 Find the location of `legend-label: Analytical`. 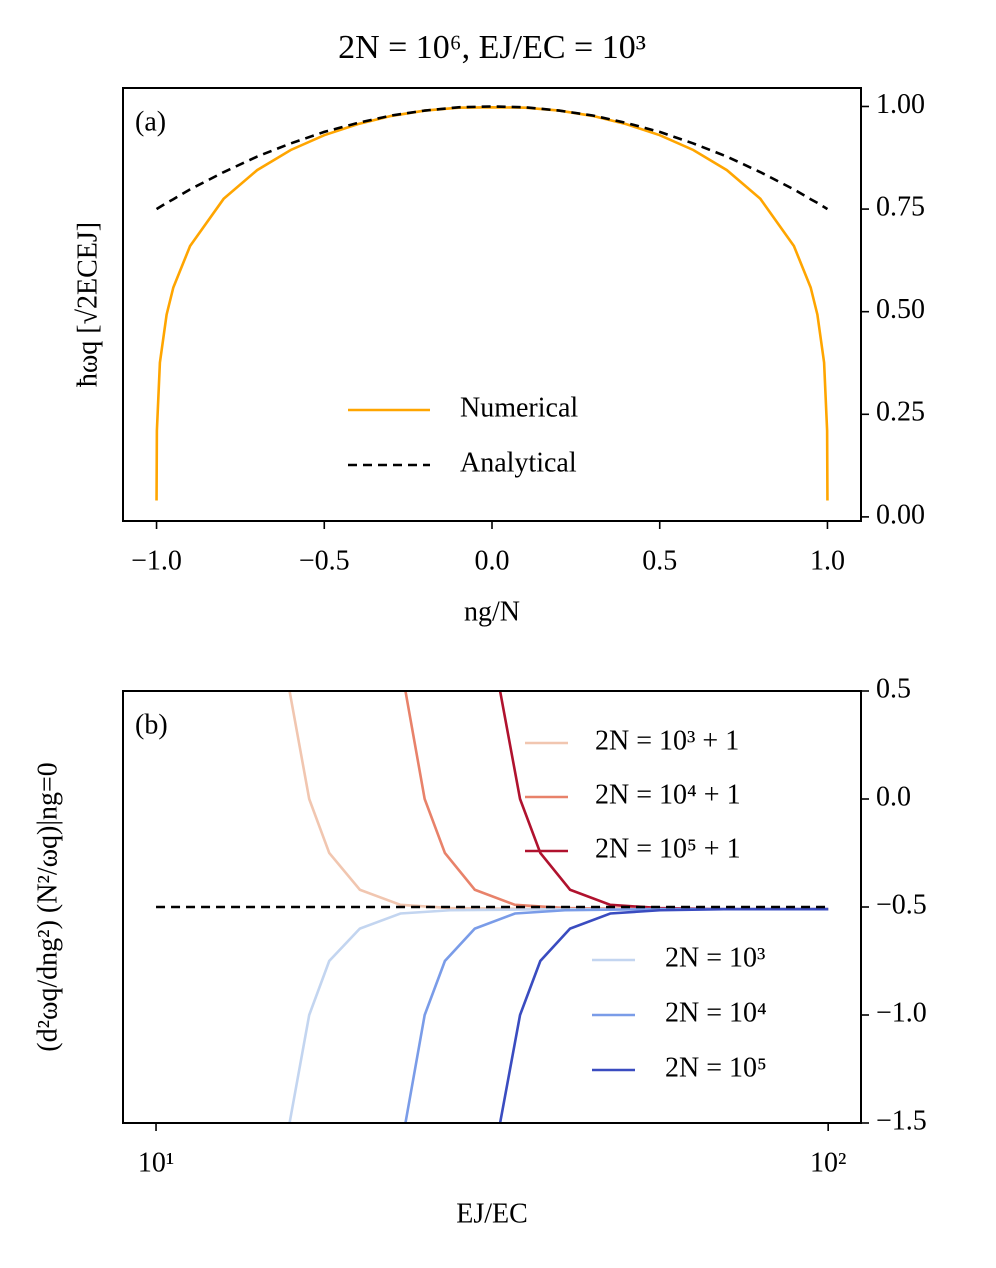

legend-label: Analytical is located at coordinates (518, 462).